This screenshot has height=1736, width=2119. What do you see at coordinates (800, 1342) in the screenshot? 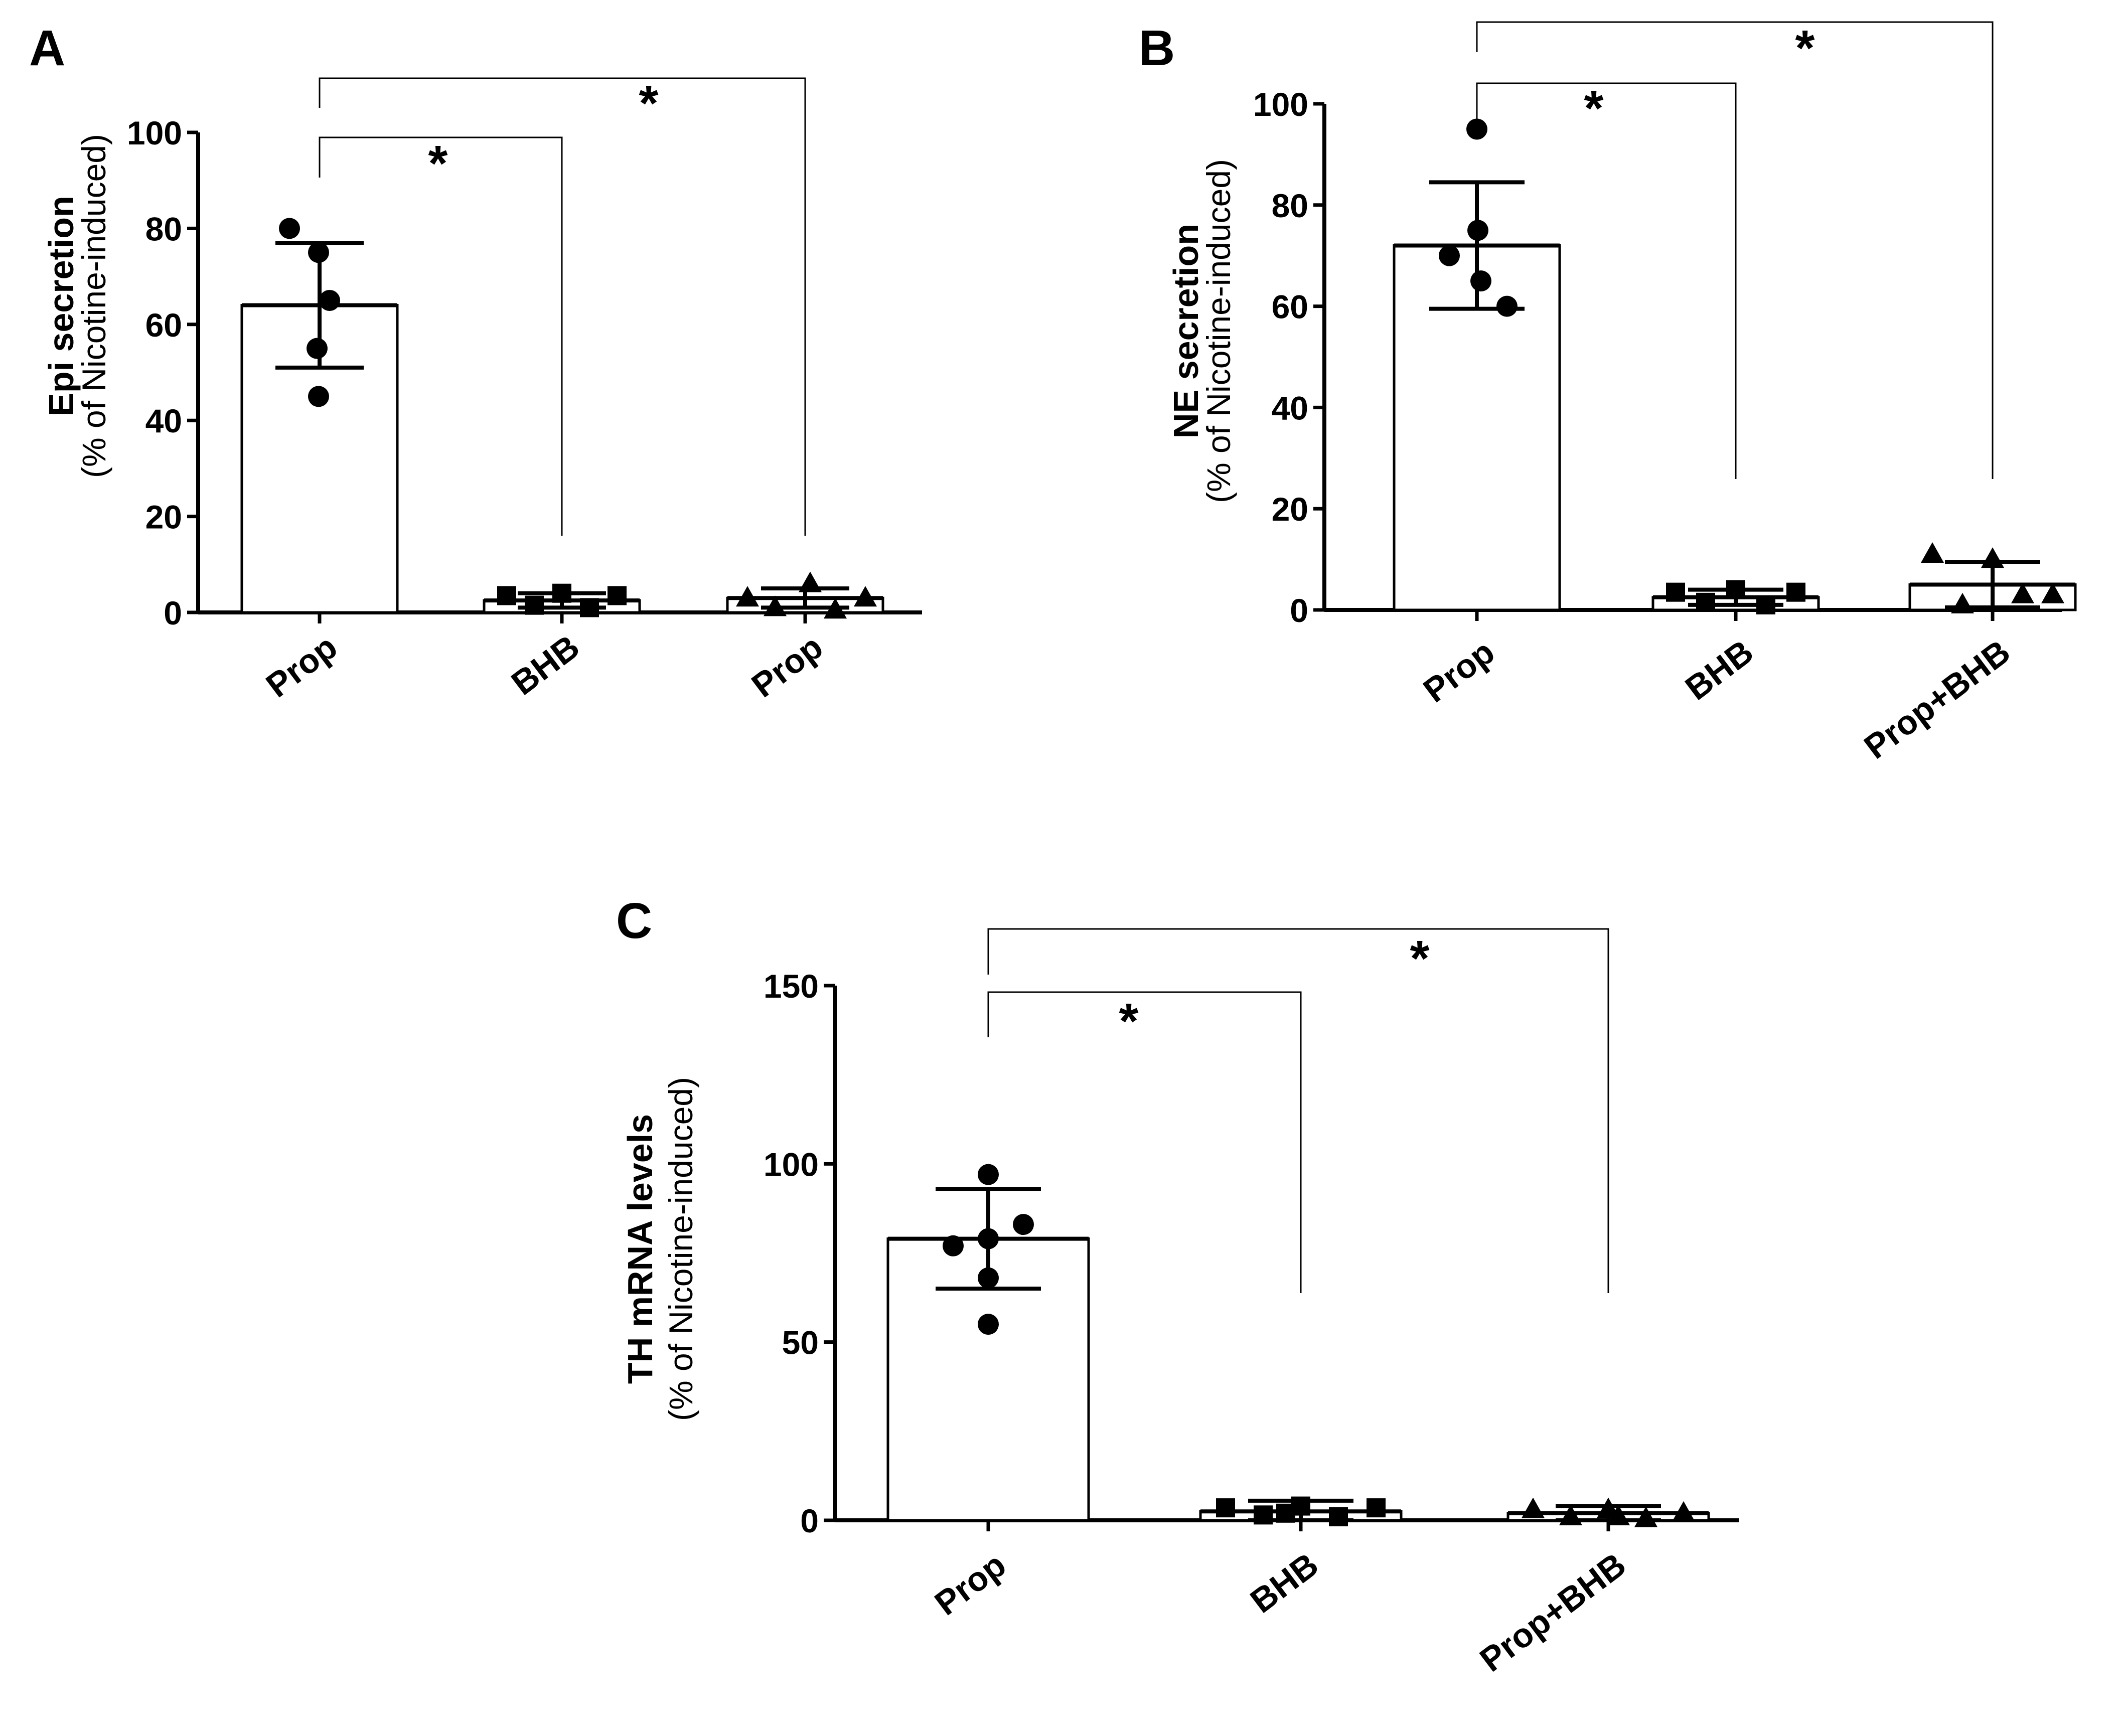
I see `panel-c-y-tick-label: 50` at bounding box center [800, 1342].